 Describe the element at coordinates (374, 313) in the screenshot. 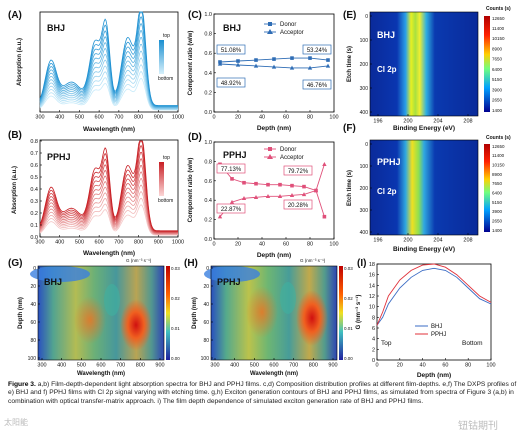

I see `panel-i-yticks: 0 2 4 6 8 10 12 14 16 18` at that location.